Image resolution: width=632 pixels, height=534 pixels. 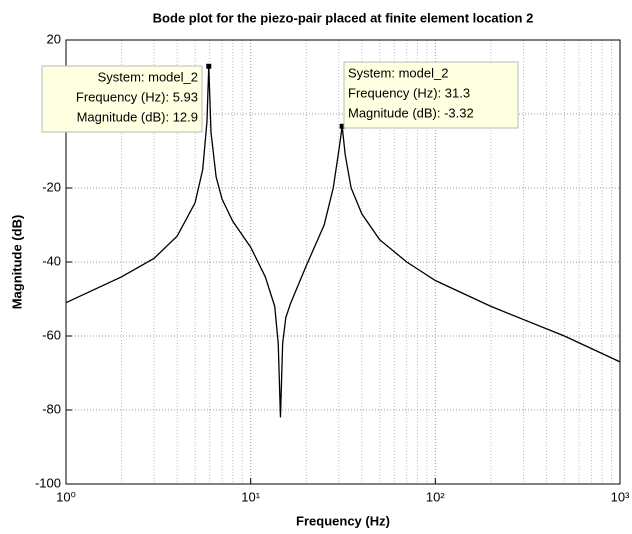 What do you see at coordinates (51, 186) in the screenshot?
I see `y-tick-label: -20` at bounding box center [51, 186].